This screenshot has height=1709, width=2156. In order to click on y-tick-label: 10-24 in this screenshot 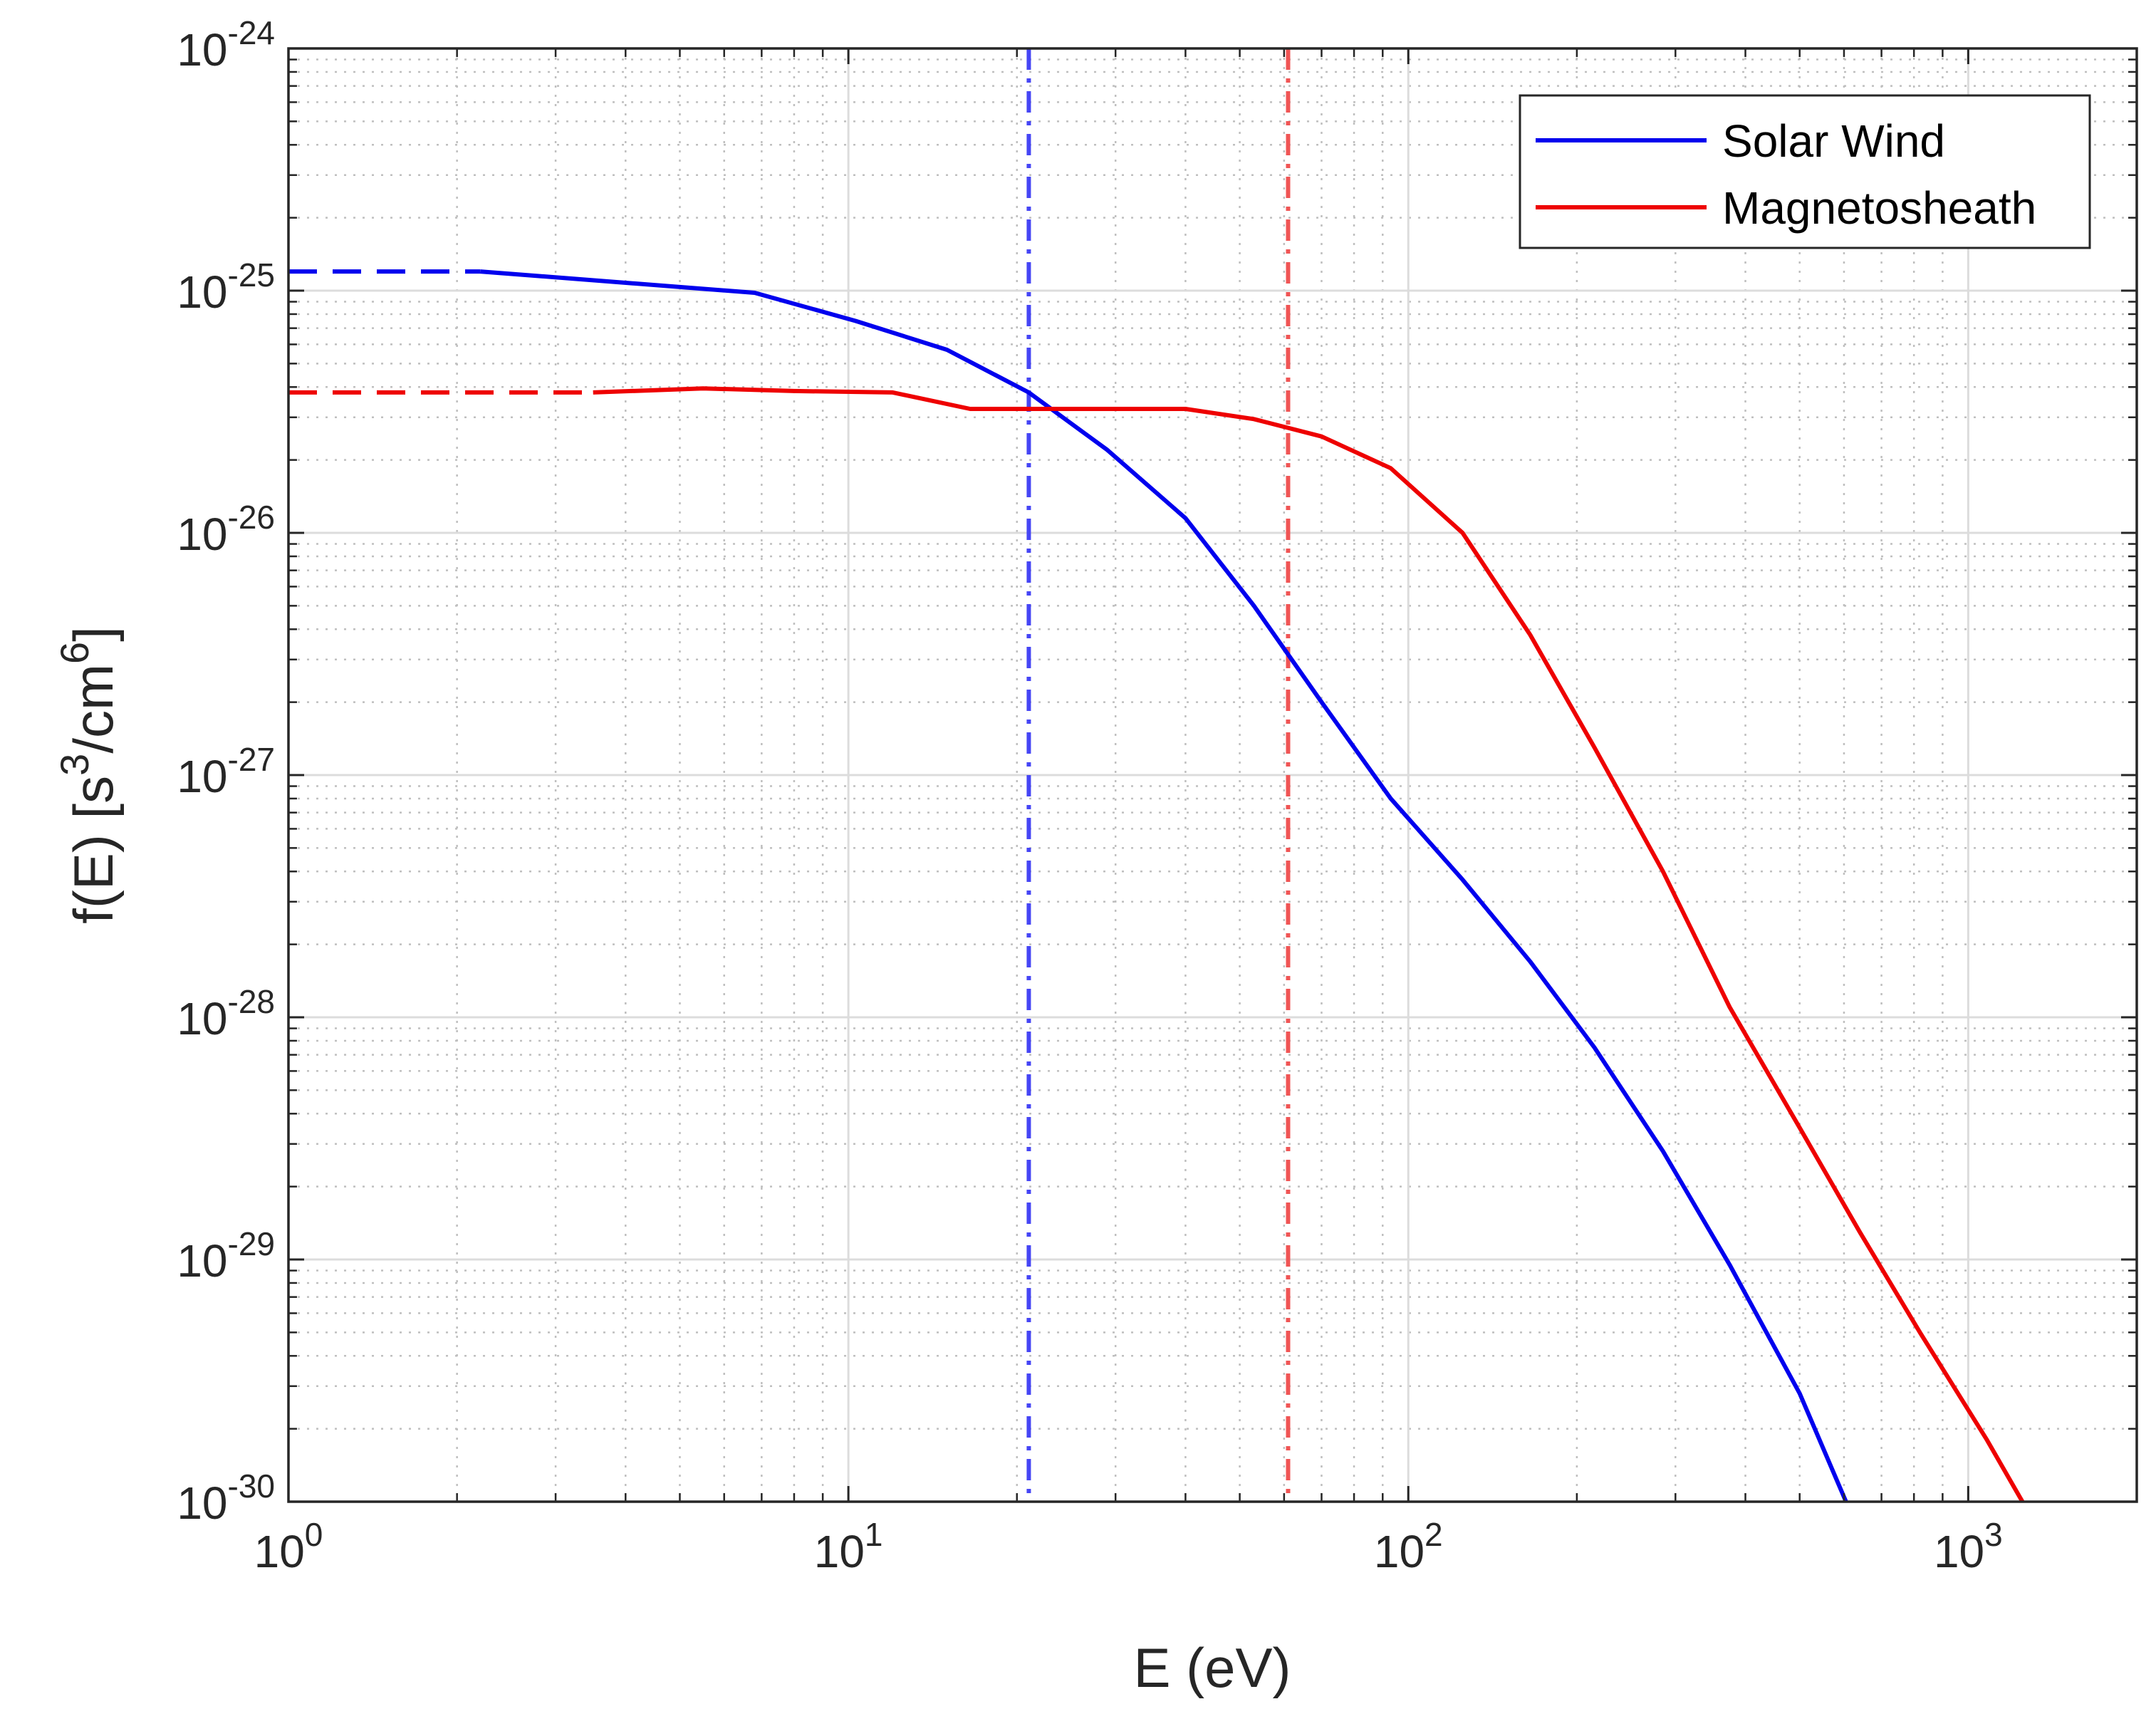, I will do `click(226, 45)`.